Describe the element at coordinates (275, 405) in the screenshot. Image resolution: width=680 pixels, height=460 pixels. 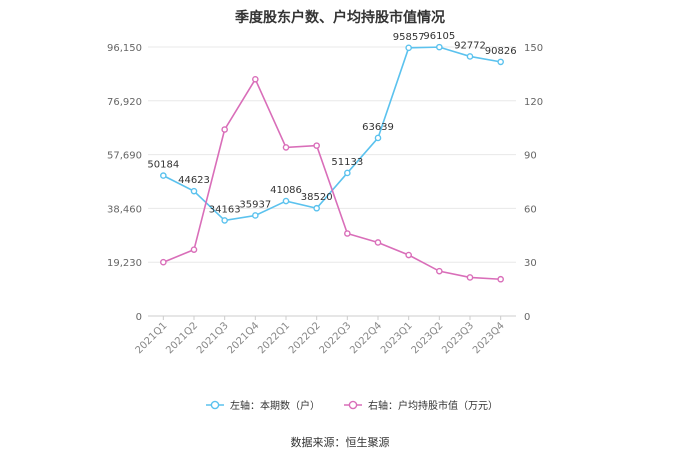
I see `legend-label-0: 左轴：本期数（户）` at that location.